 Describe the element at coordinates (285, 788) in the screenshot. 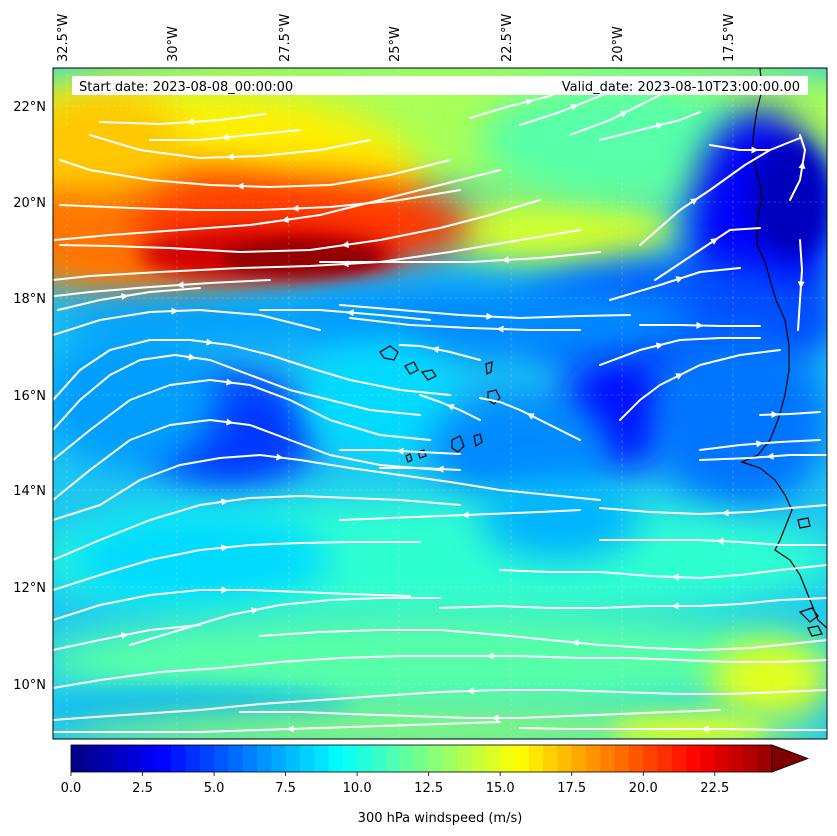

I see `colorbar-tick-label: 7.5` at that location.